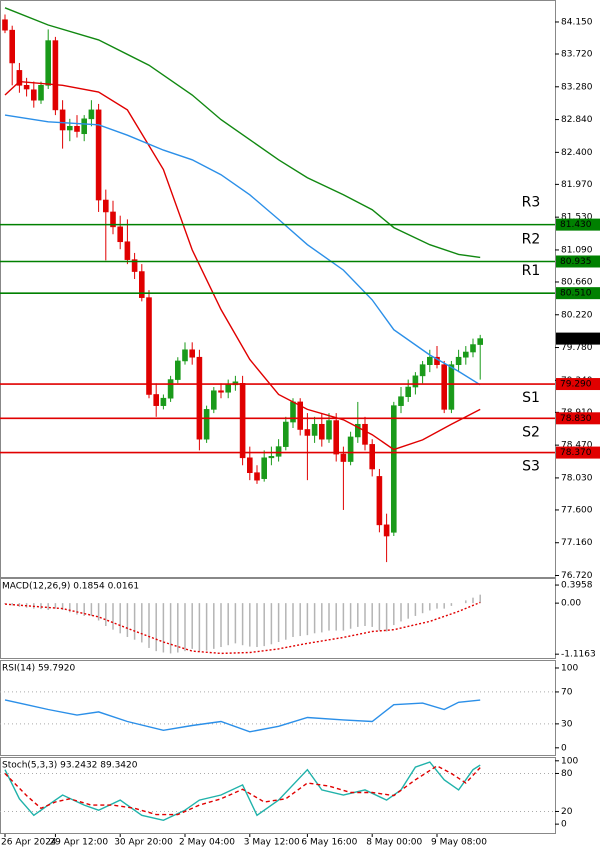 This screenshot has height=849, width=600. Describe the element at coordinates (567, 724) in the screenshot. I see `y-tick-label: 30` at that location.